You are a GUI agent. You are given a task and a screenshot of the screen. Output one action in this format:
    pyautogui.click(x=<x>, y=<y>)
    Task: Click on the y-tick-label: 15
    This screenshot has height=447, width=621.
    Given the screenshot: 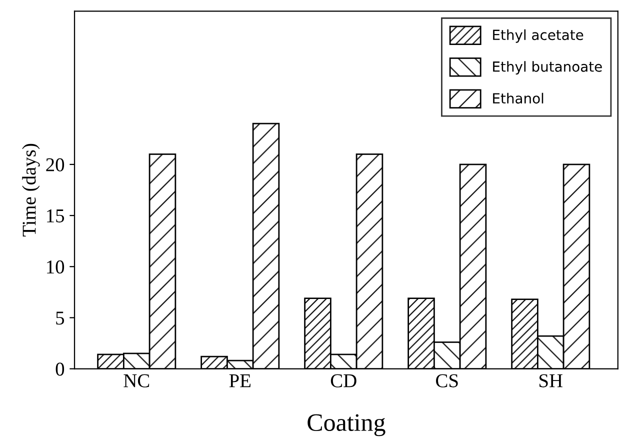 What is the action you would take?
    pyautogui.click(x=55, y=215)
    